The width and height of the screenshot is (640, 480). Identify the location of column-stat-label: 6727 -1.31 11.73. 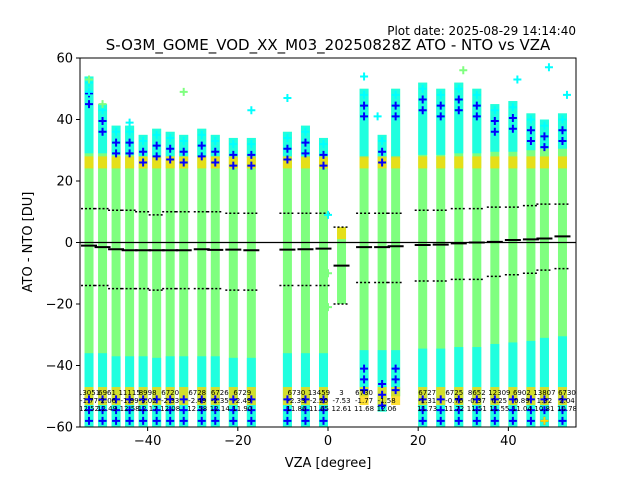
(427, 401).